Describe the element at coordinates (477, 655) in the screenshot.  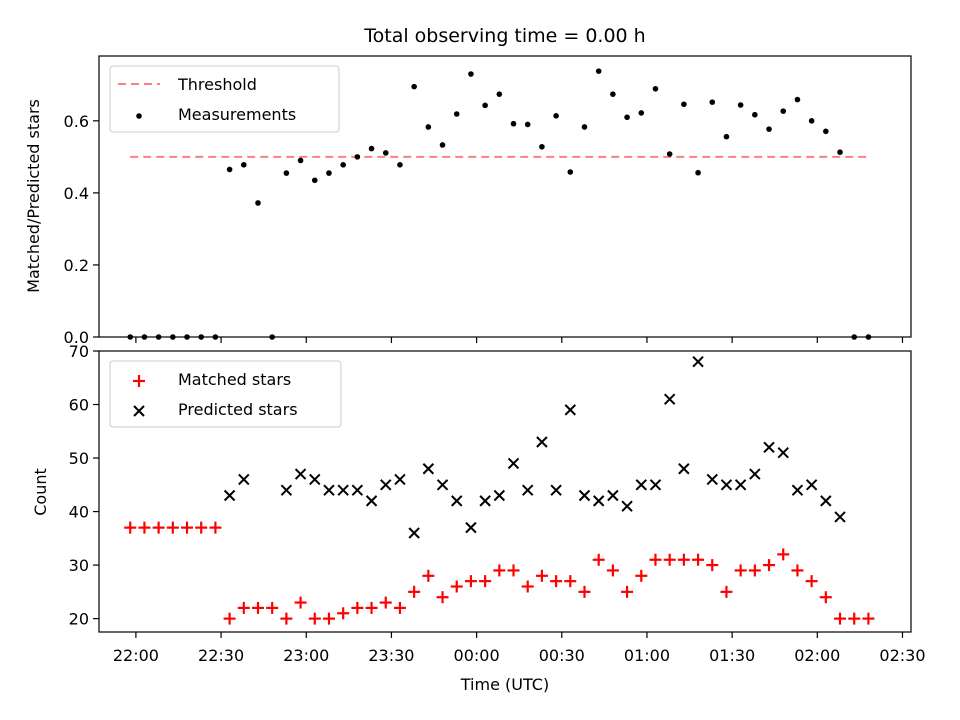
I see `x-tick-label: 00:00` at that location.